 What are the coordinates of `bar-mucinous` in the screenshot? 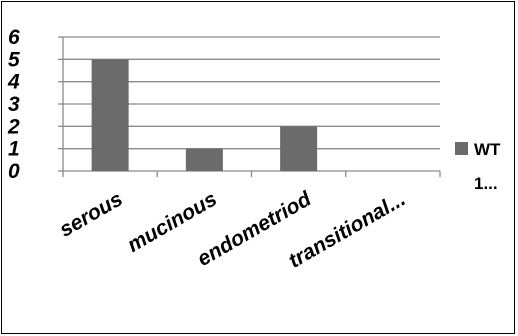 It's located at (204, 159).